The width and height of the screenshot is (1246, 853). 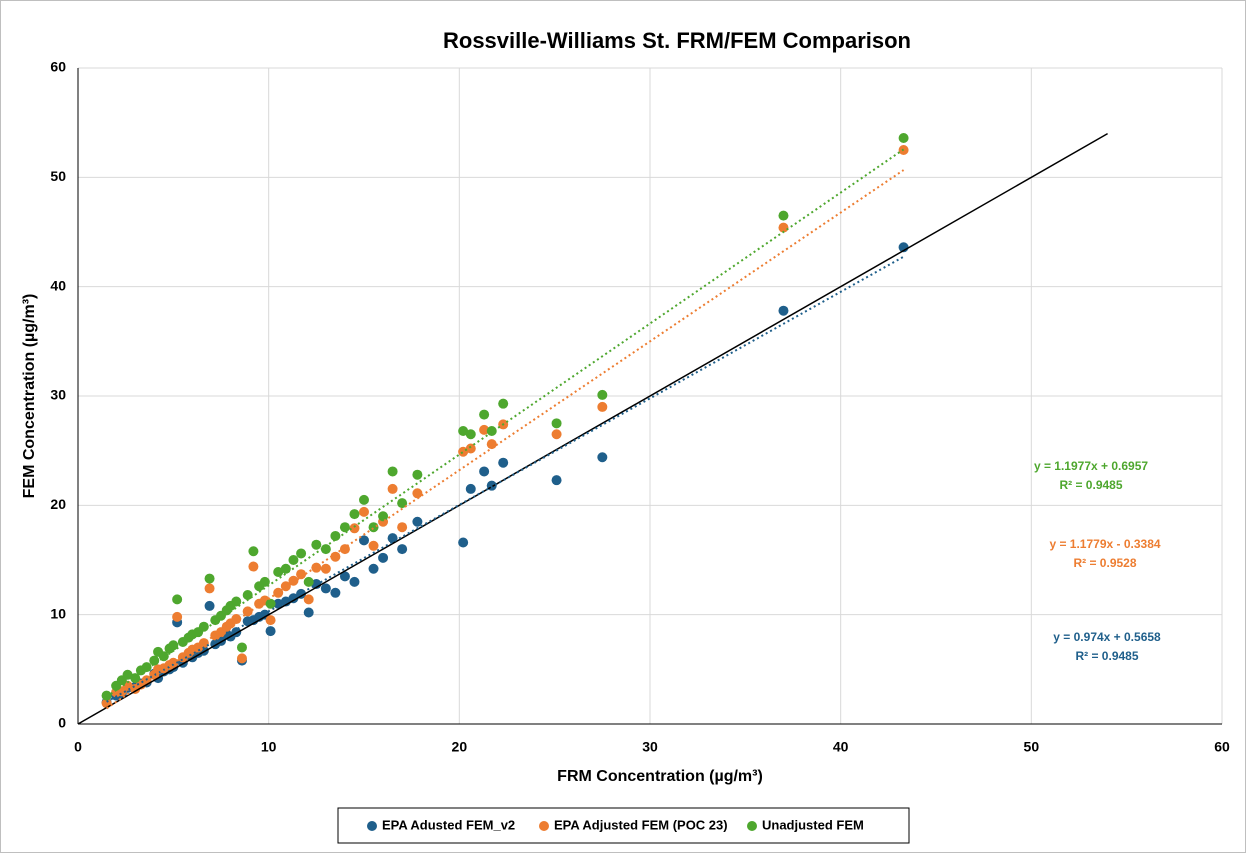 What do you see at coordinates (58, 67) in the screenshot?
I see `y-tick-label: 60` at bounding box center [58, 67].